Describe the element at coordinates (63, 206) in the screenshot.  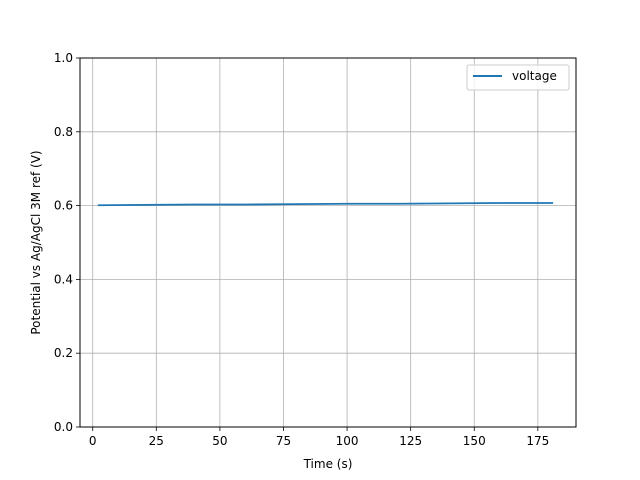
I see `y-tick-label: 0.6` at that location.